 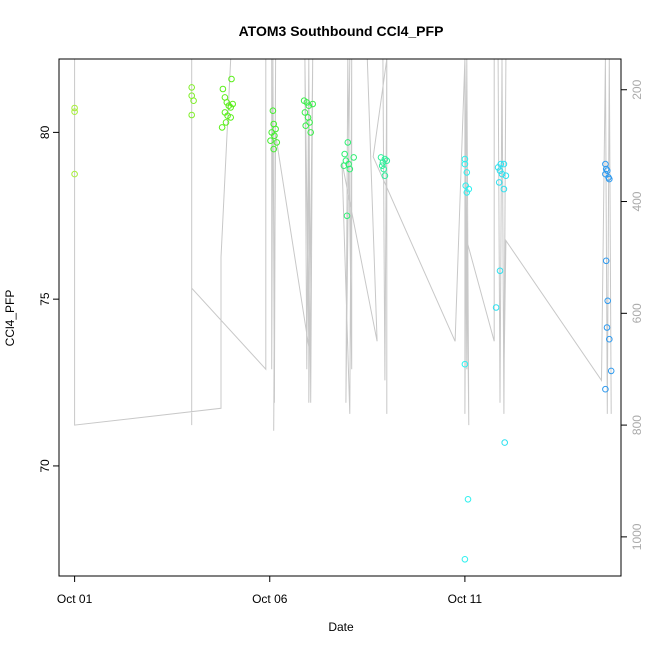 What do you see at coordinates (45, 132) in the screenshot?
I see `y-tick-label-2: 80` at bounding box center [45, 132].